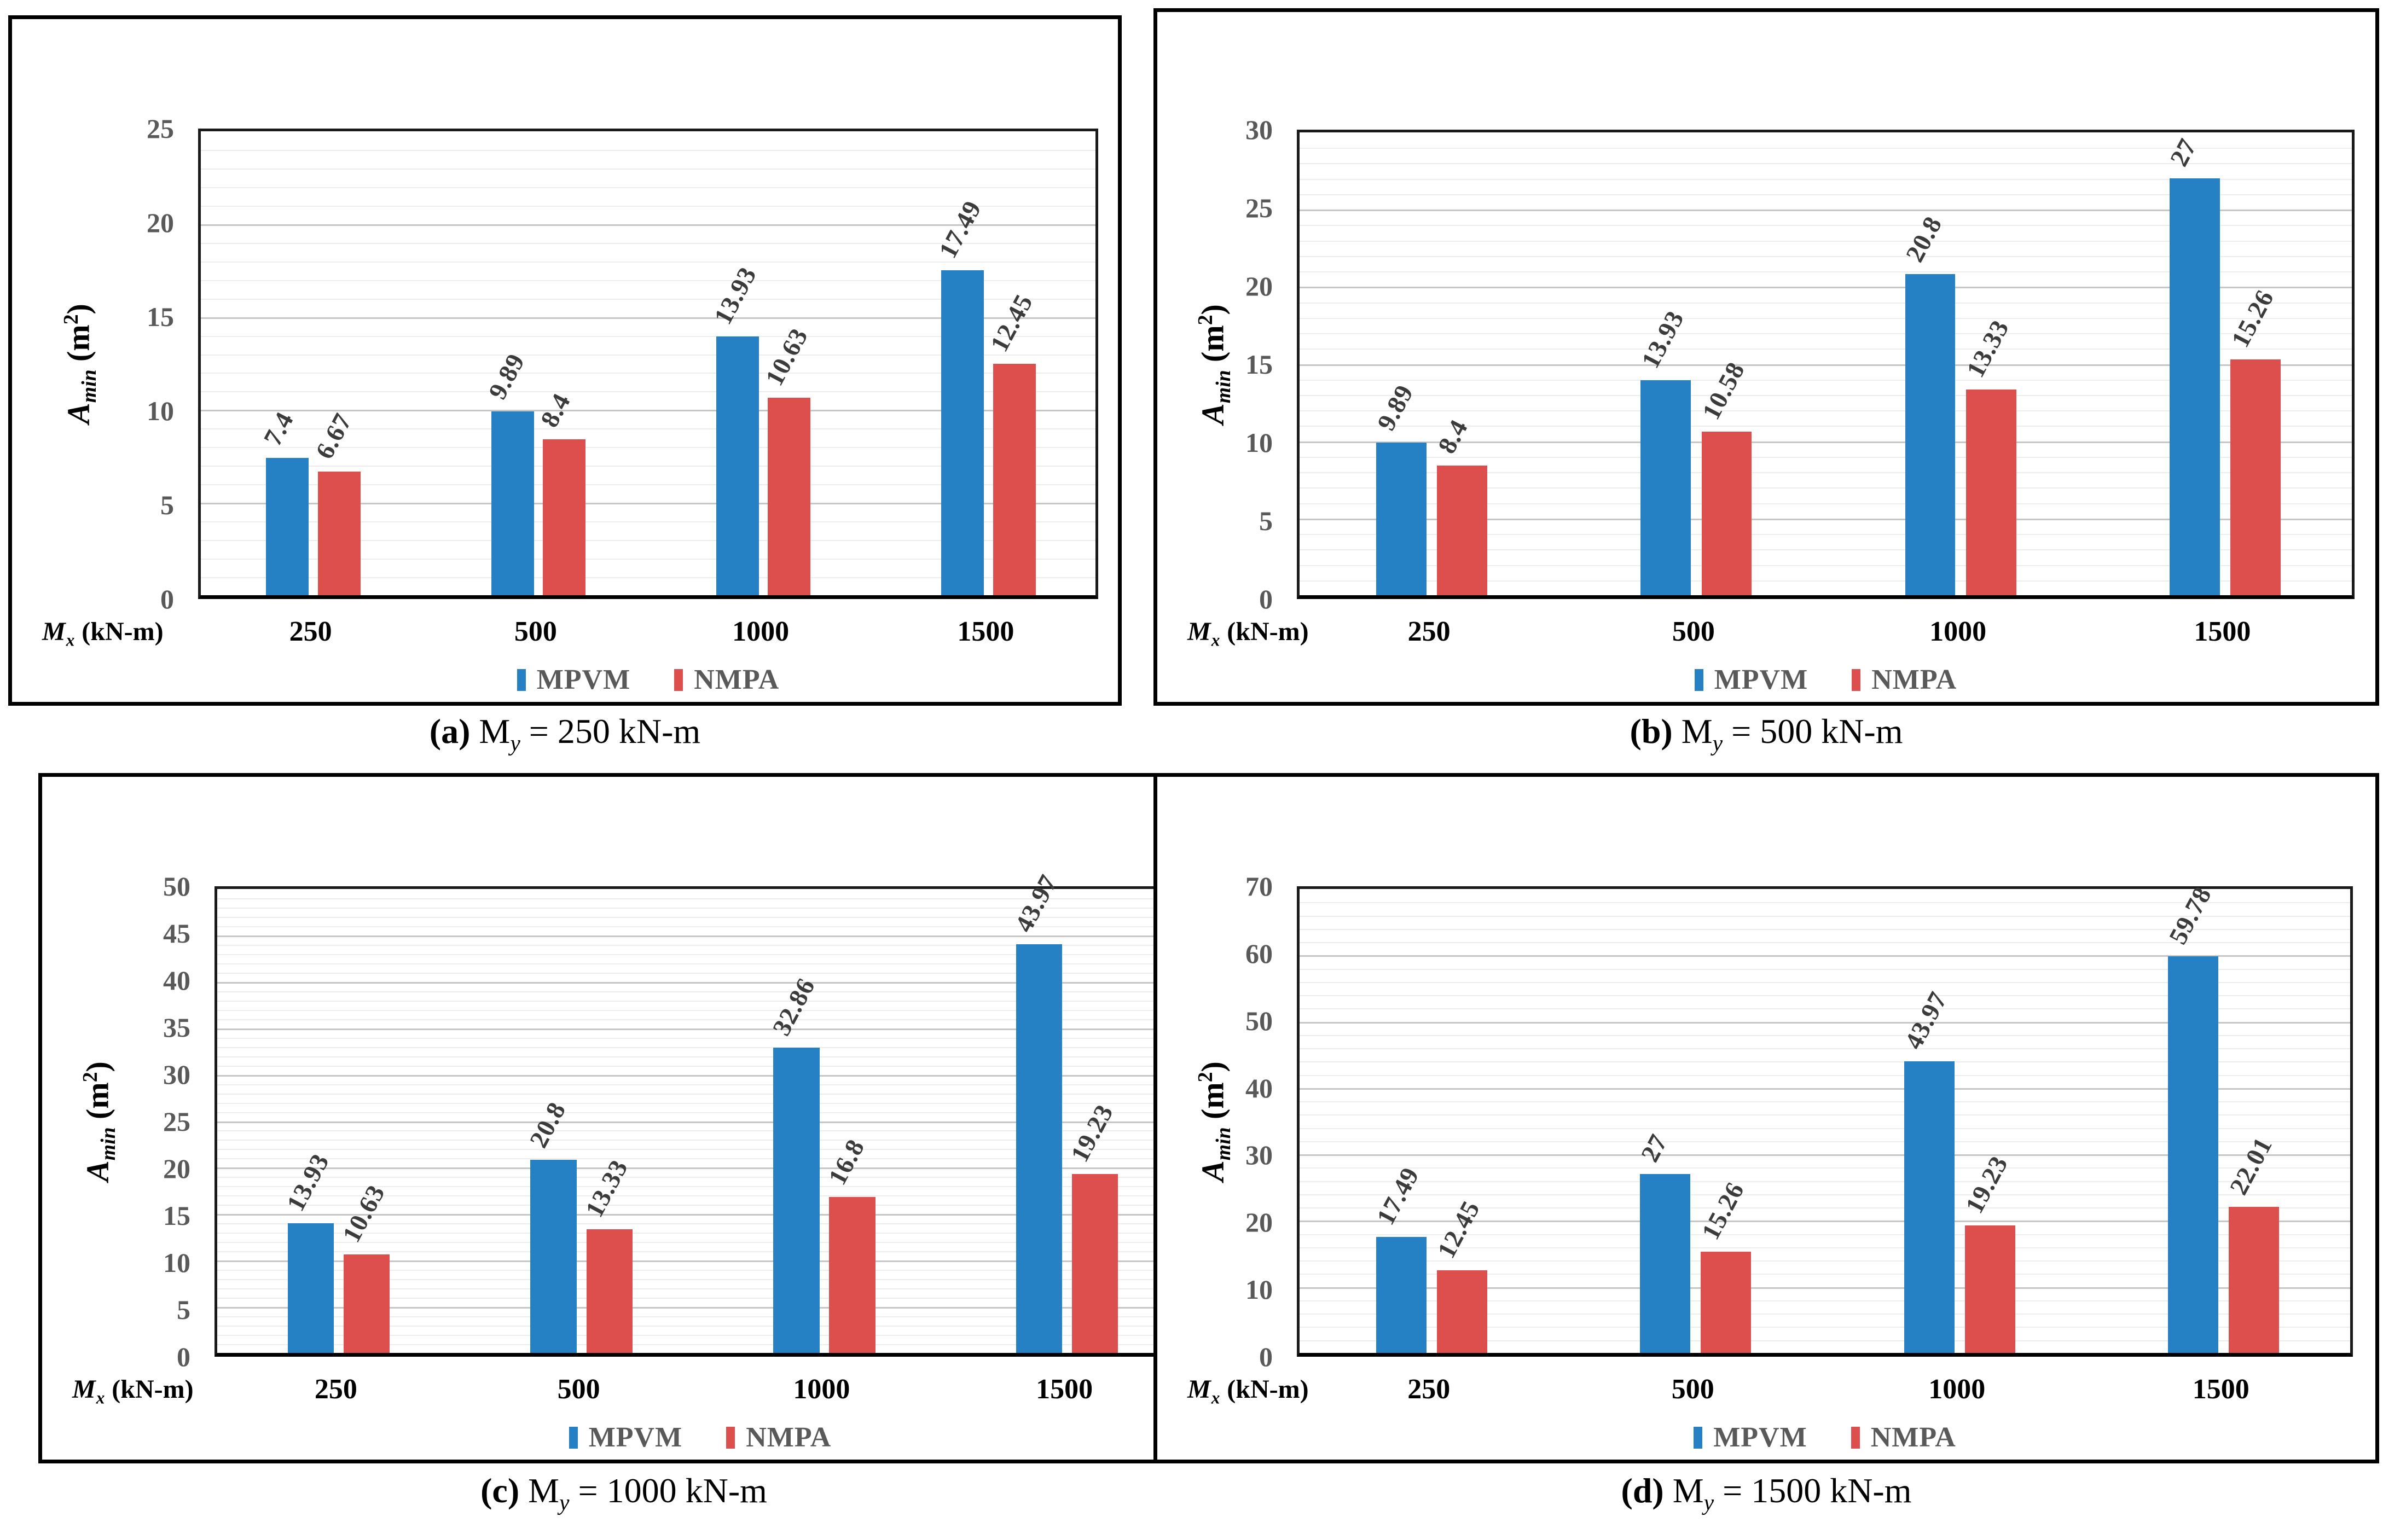 The image size is (2383, 1540). Describe the element at coordinates (1698, 1437) in the screenshot. I see `legend-swatch-mpvm` at that location.